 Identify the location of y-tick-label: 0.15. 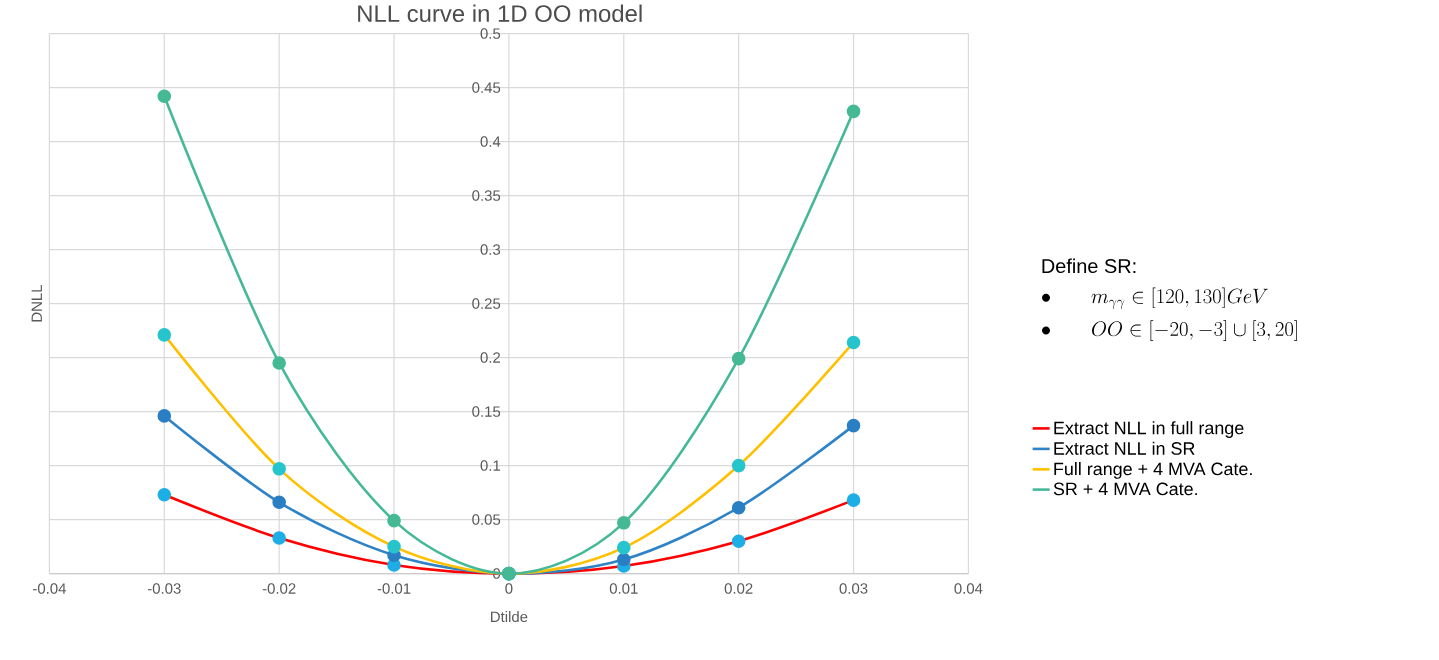
(486, 411).